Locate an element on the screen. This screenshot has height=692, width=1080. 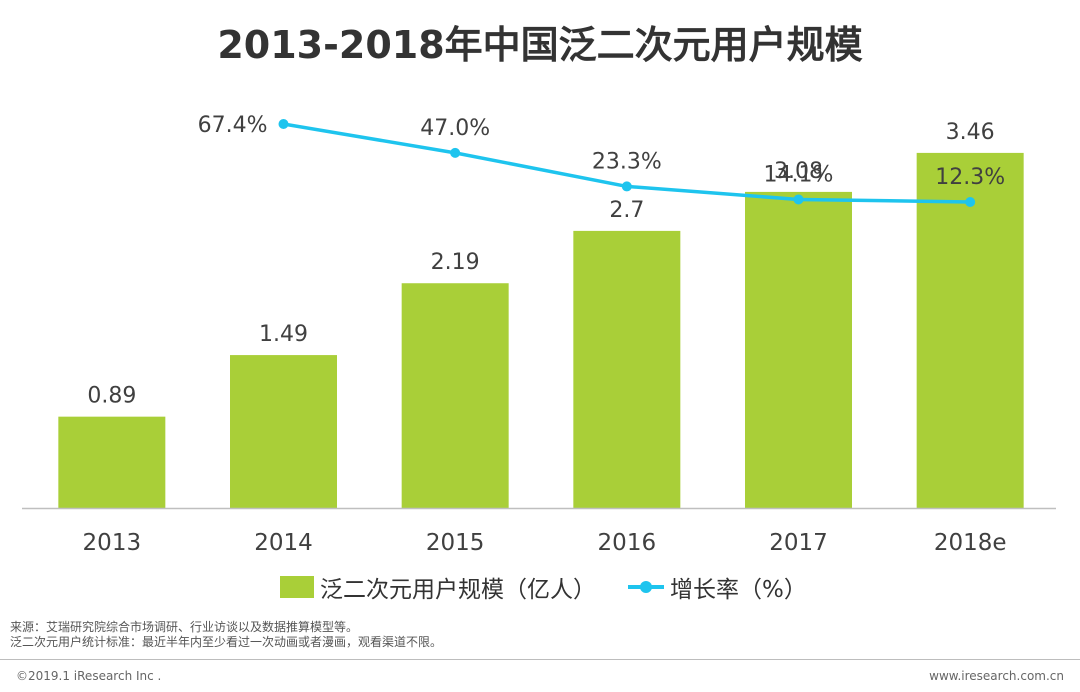
growth-label-2015: 47.0% is located at coordinates (455, 128).